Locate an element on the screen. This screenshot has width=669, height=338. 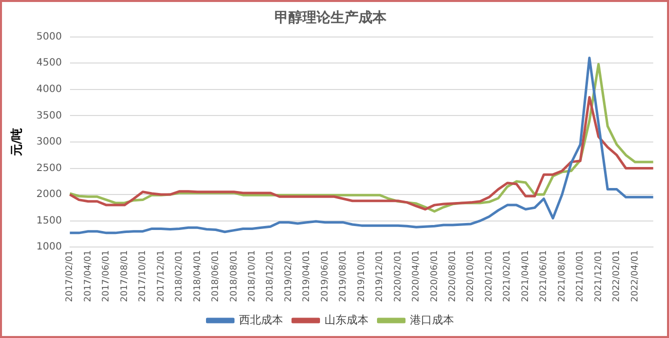
x-tick-label: 2017/12/01 is located at coordinates (161, 276).